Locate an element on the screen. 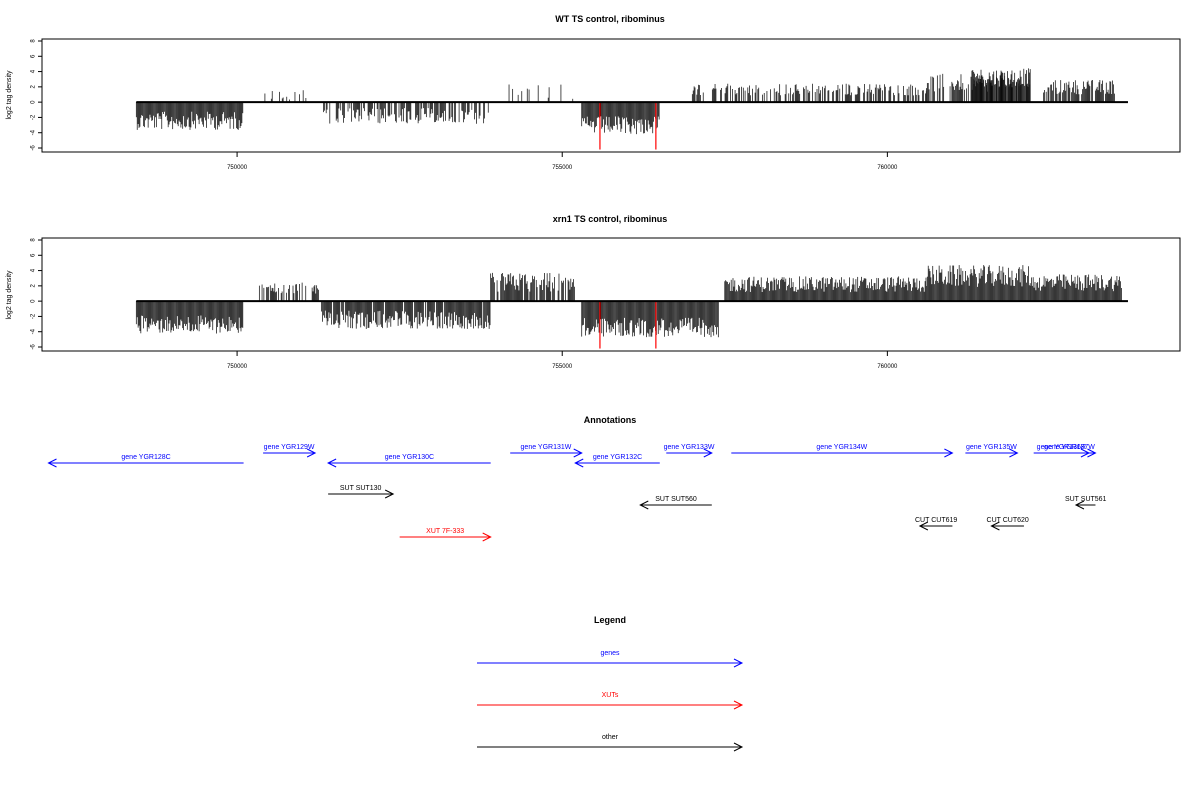 The width and height of the screenshot is (1200, 800). feature-label: gene YGR135W is located at coordinates (991, 447).